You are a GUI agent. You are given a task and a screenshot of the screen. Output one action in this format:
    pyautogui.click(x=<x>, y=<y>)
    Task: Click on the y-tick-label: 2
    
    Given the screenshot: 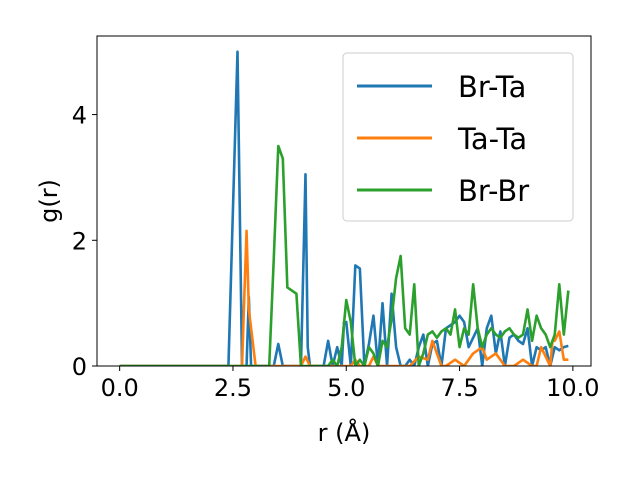 What is the action you would take?
    pyautogui.click(x=79, y=241)
    